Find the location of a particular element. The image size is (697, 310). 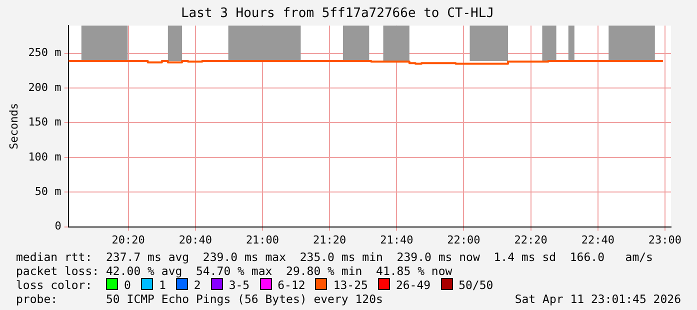

x-tick-label: 22:20 is located at coordinates (531, 239).